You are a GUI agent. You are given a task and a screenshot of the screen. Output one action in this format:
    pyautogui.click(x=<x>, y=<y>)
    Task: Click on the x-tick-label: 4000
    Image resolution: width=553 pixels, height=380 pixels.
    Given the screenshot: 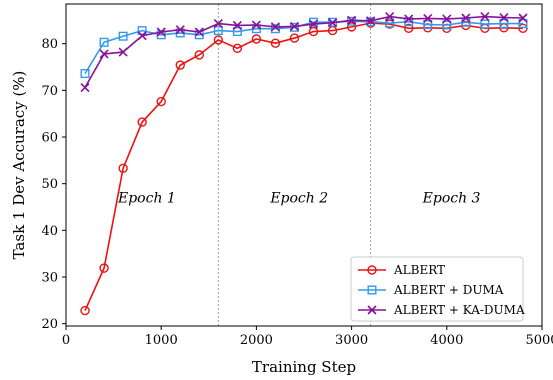 What is the action you would take?
    pyautogui.click(x=446, y=340)
    